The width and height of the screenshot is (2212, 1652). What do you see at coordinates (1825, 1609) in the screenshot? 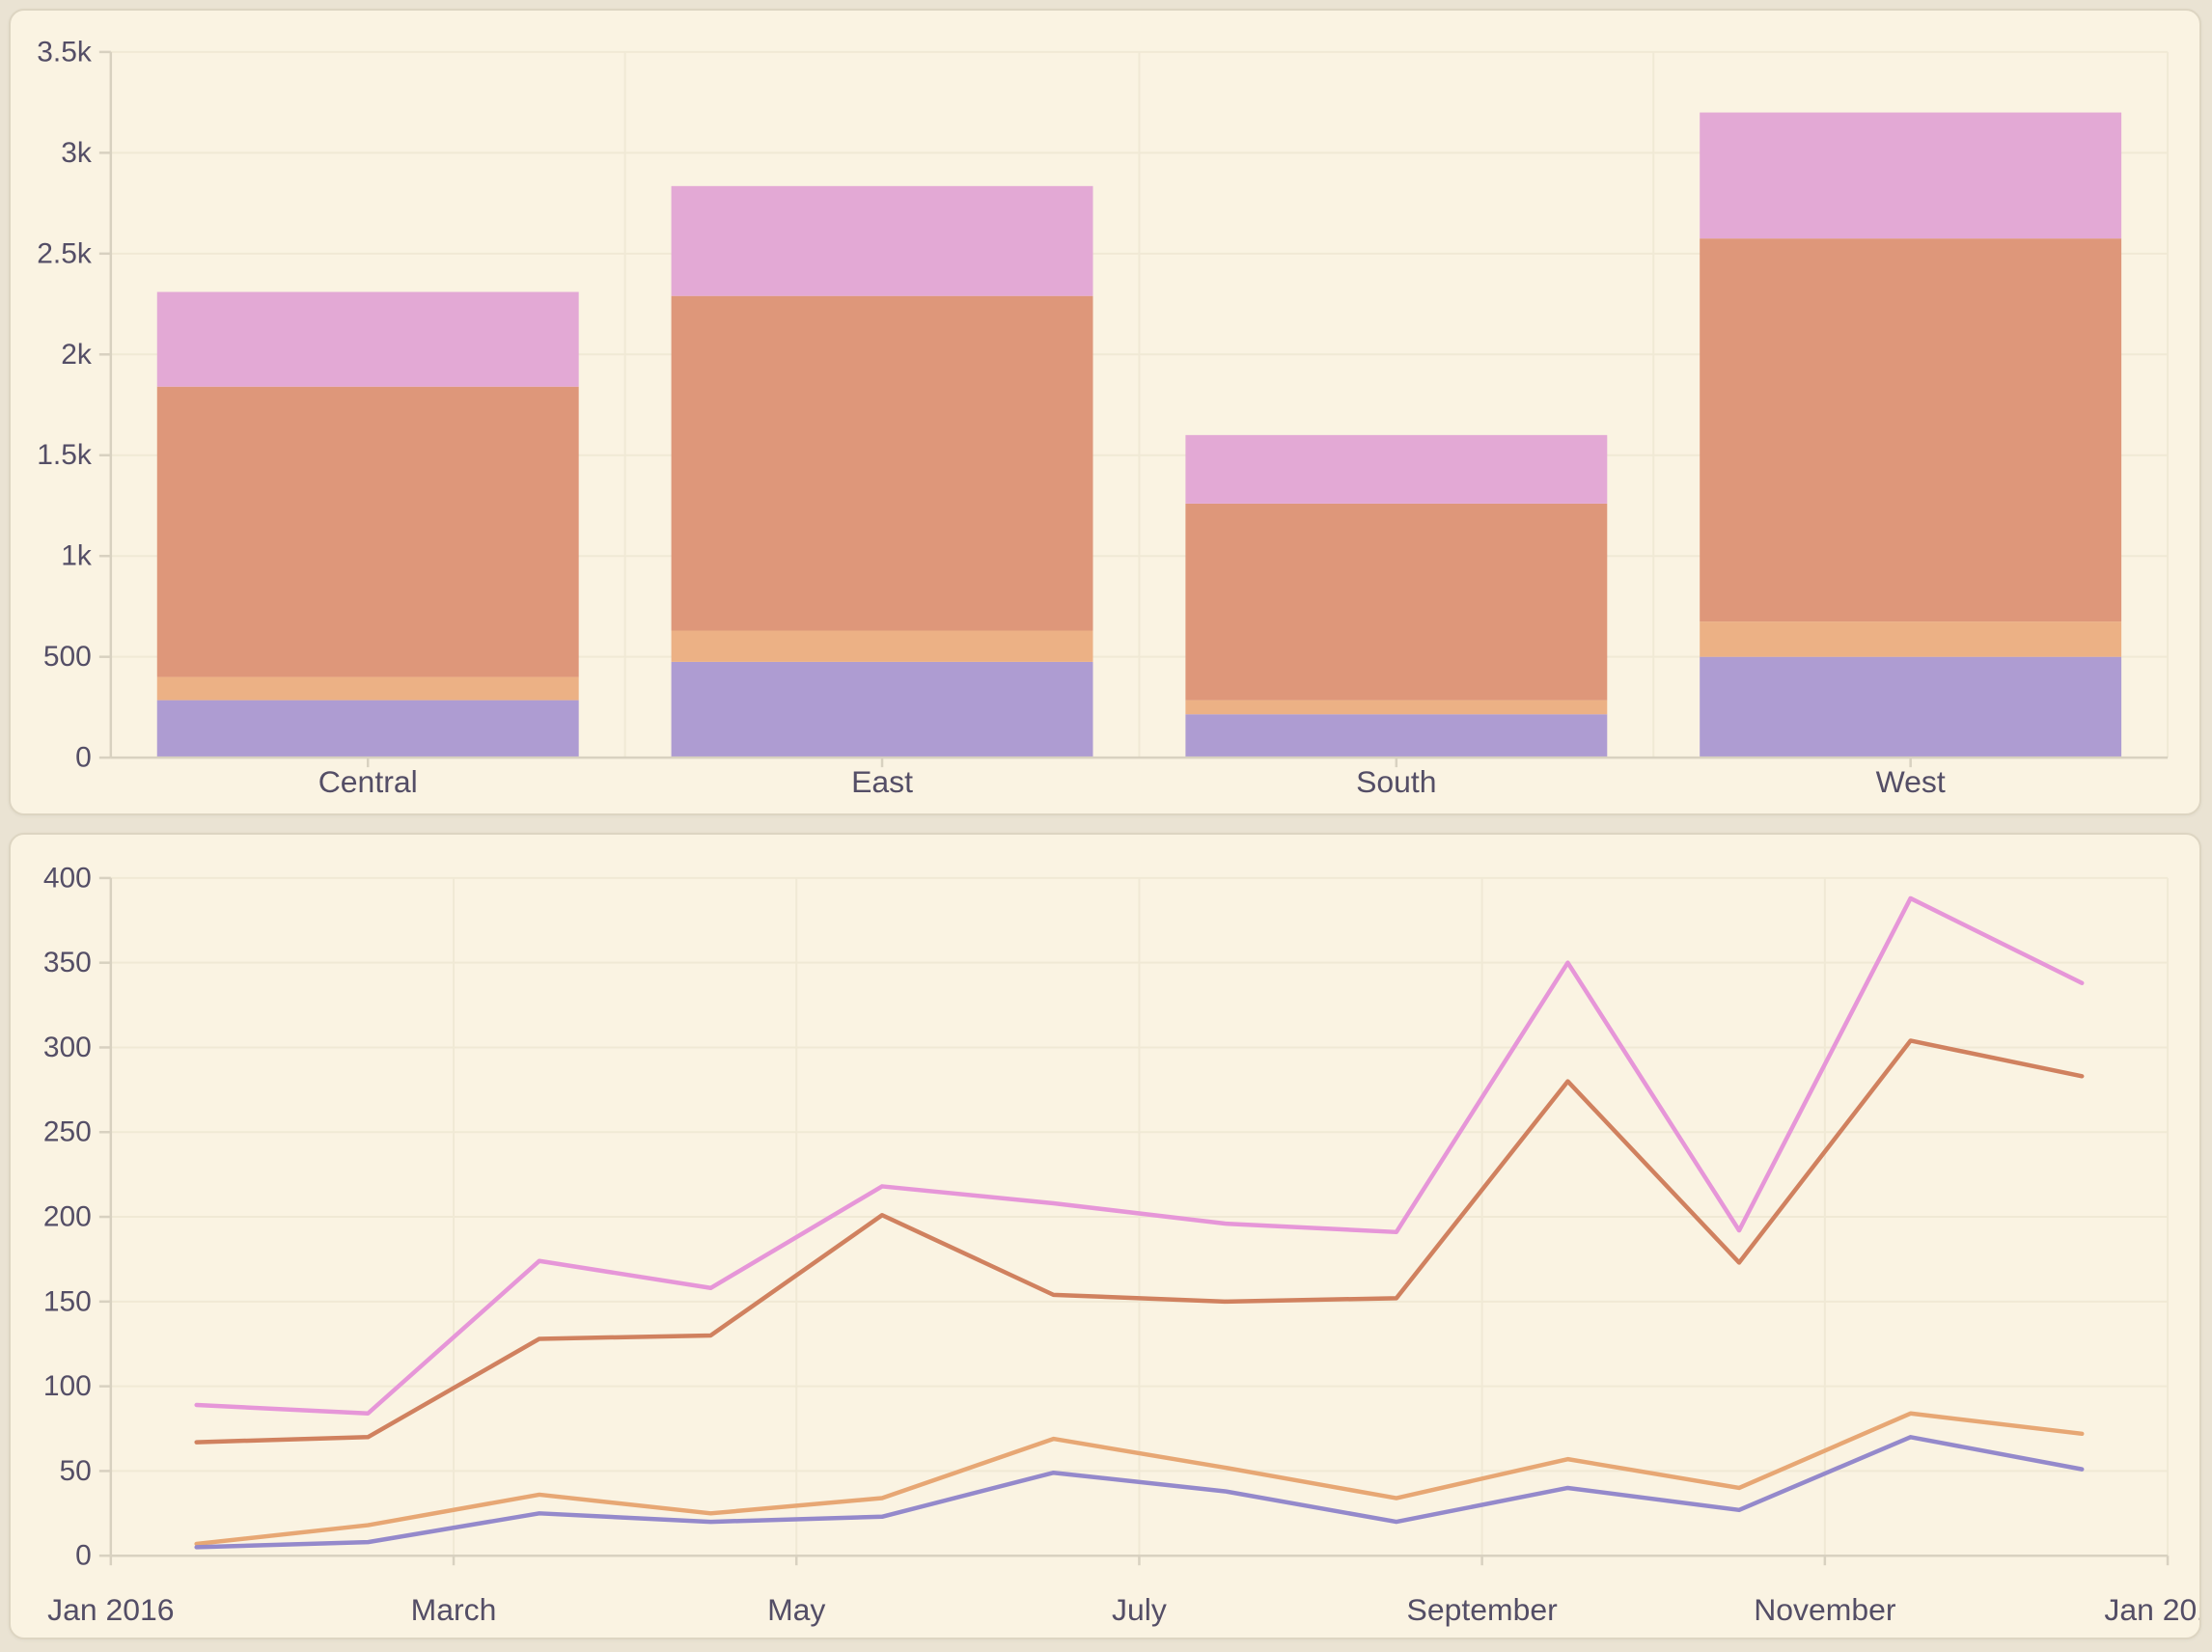
I see `line-xtick-label: November` at bounding box center [1825, 1609].